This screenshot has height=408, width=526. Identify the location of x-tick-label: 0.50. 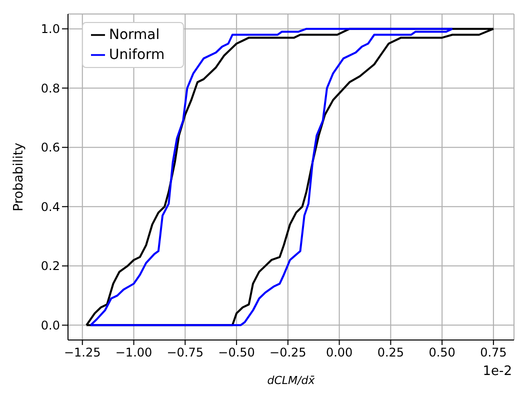
(442, 353).